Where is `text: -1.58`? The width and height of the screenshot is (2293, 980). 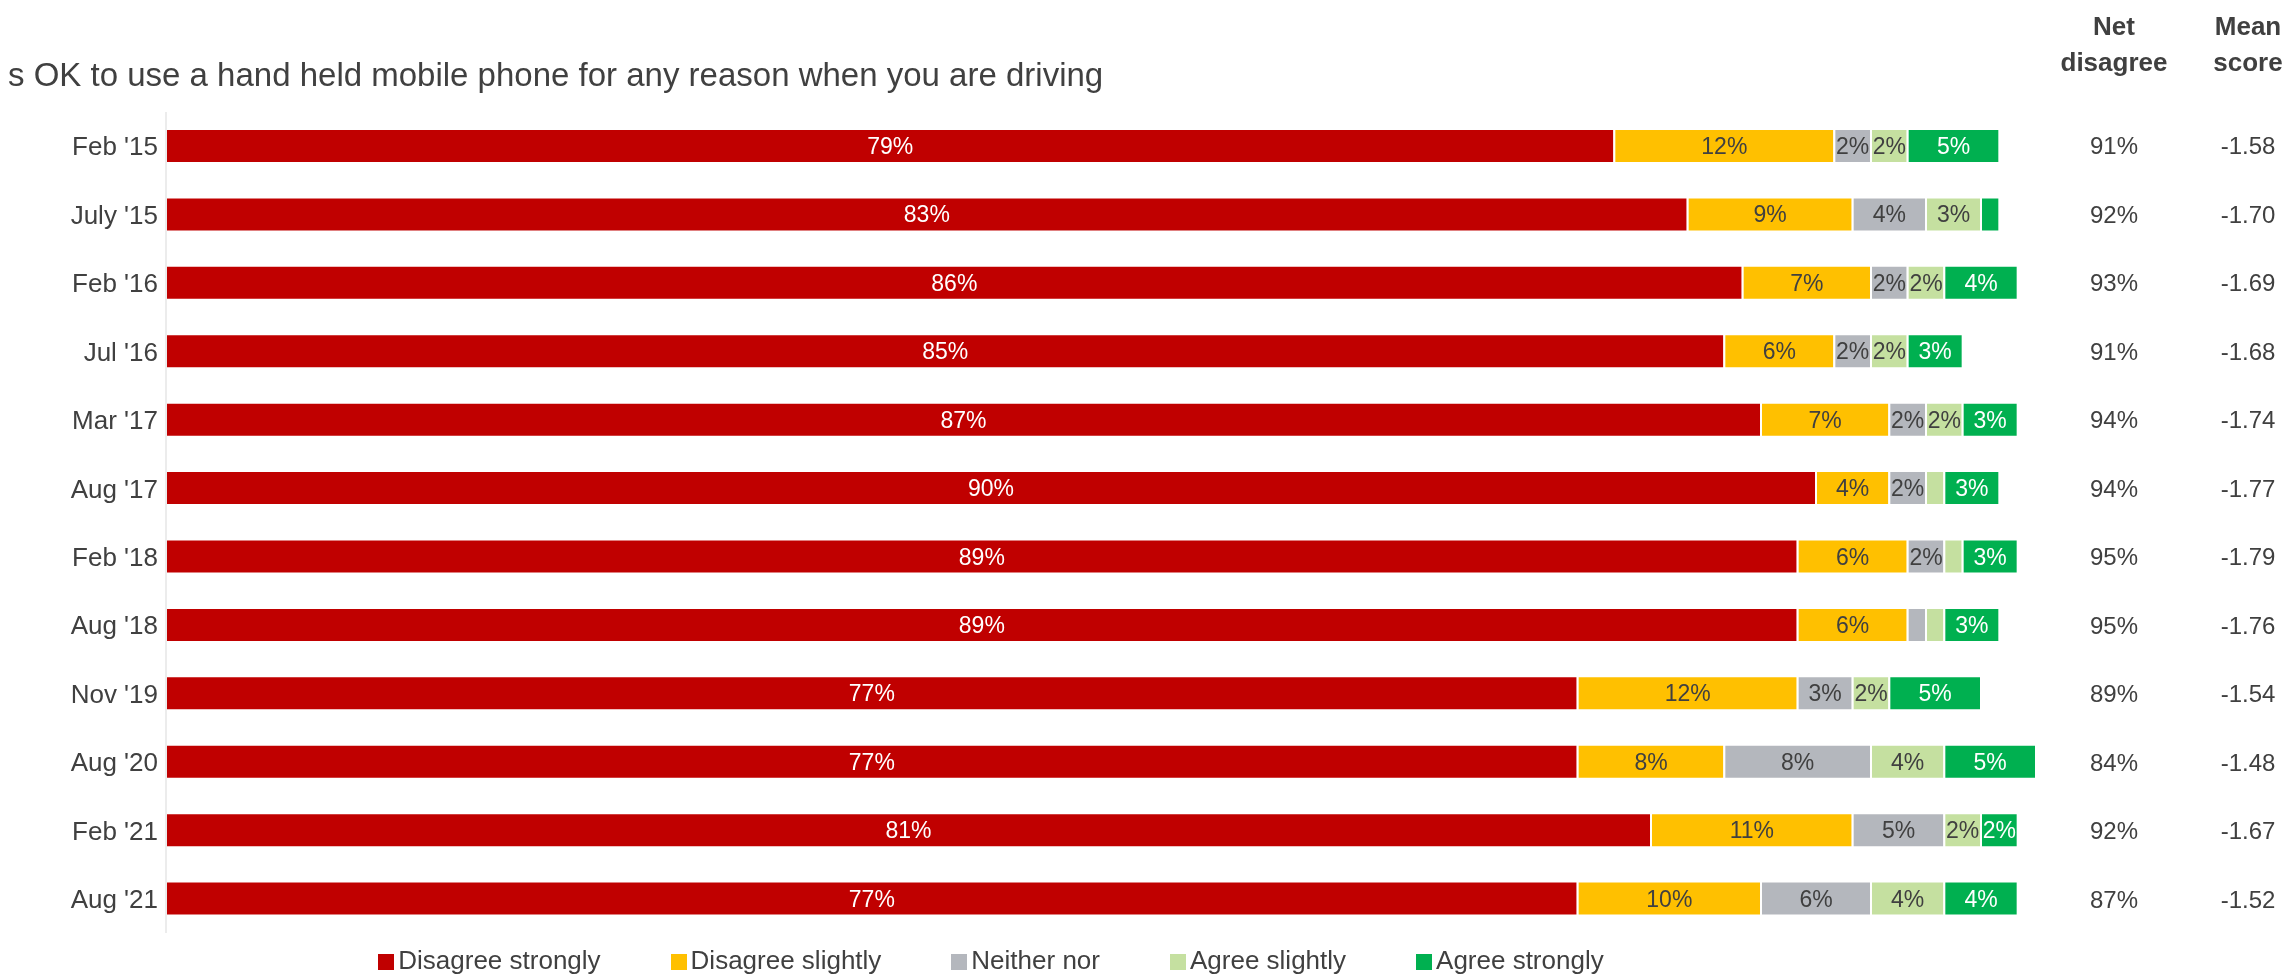 text: -1.58 is located at coordinates (2248, 146).